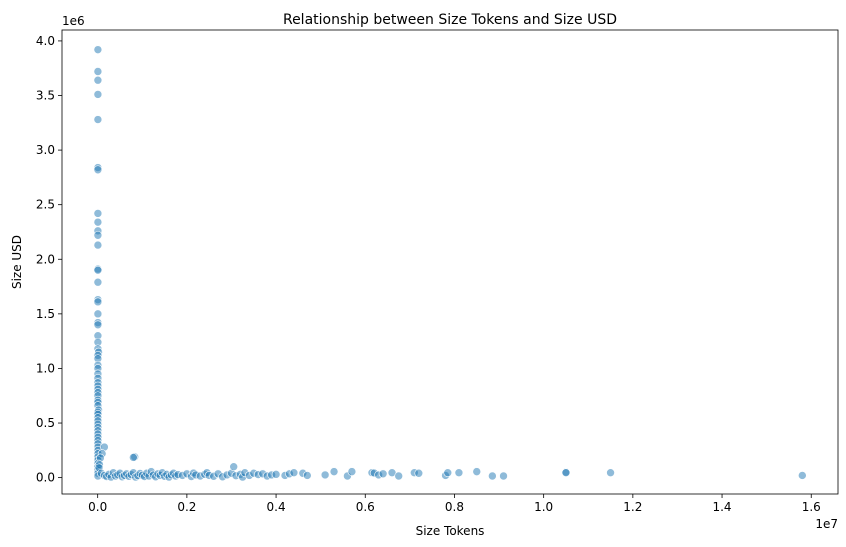 This screenshot has width=846, height=547. What do you see at coordinates (45, 314) in the screenshot?
I see `y-tick-label: 1.5` at bounding box center [45, 314].